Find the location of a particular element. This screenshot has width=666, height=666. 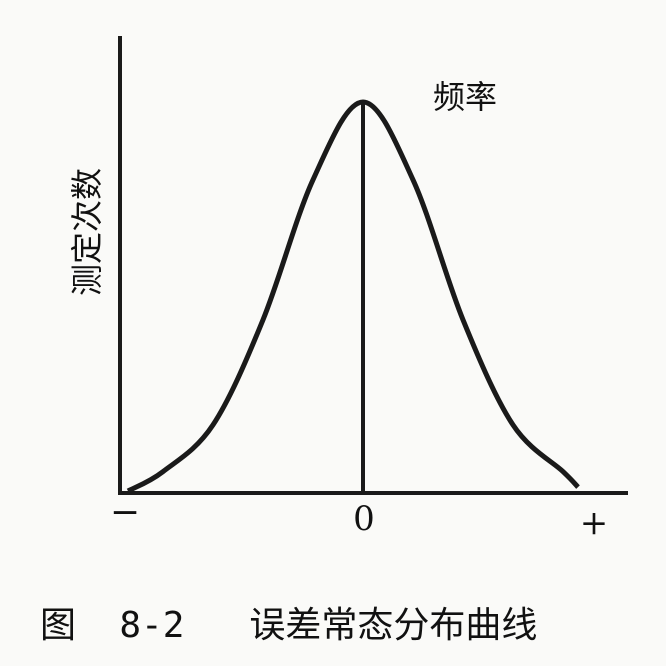

figure-number: 图 8-2 is located at coordinates (112, 625).